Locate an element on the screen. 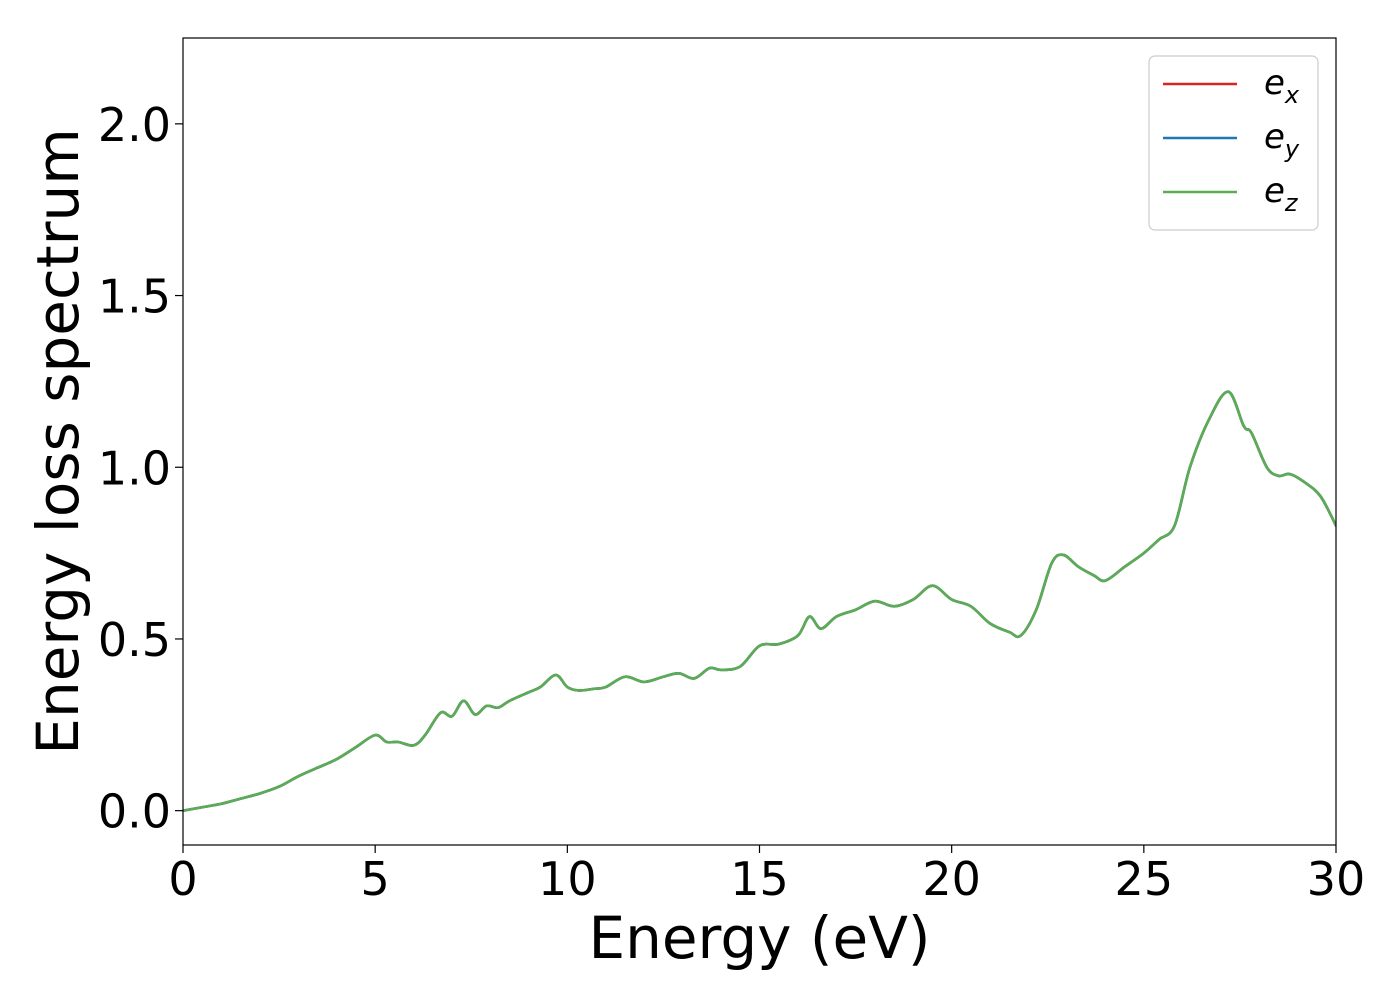 This screenshot has height=1005, width=1400. x-axis-title: Energy (eV) is located at coordinates (759, 938).